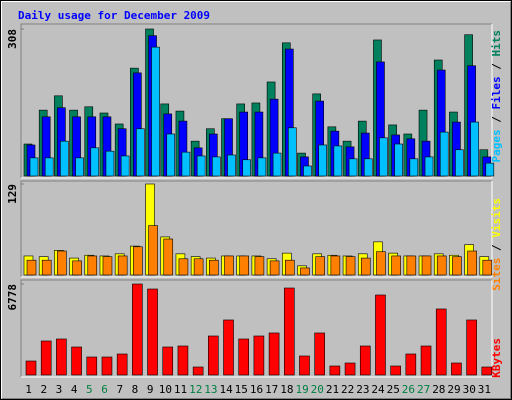  What do you see at coordinates (438, 389) in the screenshot?
I see `x-tick-label: 28` at bounding box center [438, 389].